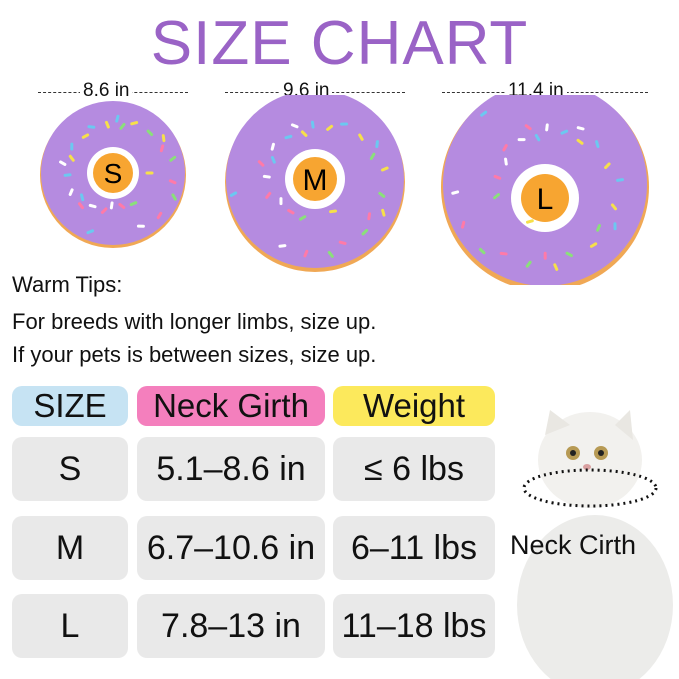 The image size is (679, 679). Describe the element at coordinates (194, 354) in the screenshot. I see `tip-line-2: If your pets is between sizes, size up.` at that location.